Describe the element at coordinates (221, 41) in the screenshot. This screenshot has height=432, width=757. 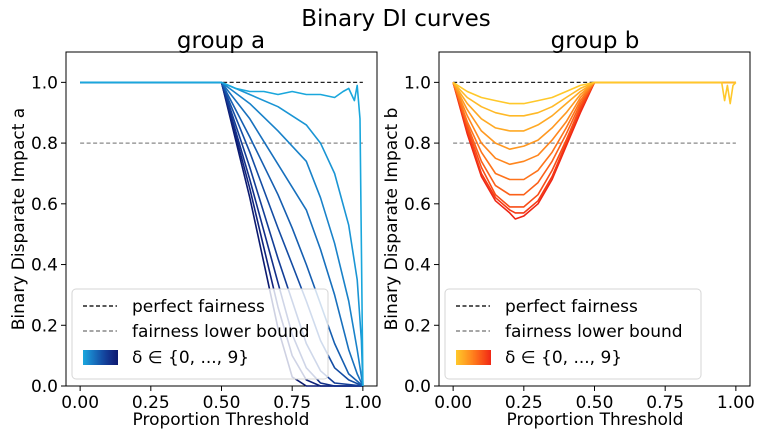
I see `panel-title: group a` at that location.